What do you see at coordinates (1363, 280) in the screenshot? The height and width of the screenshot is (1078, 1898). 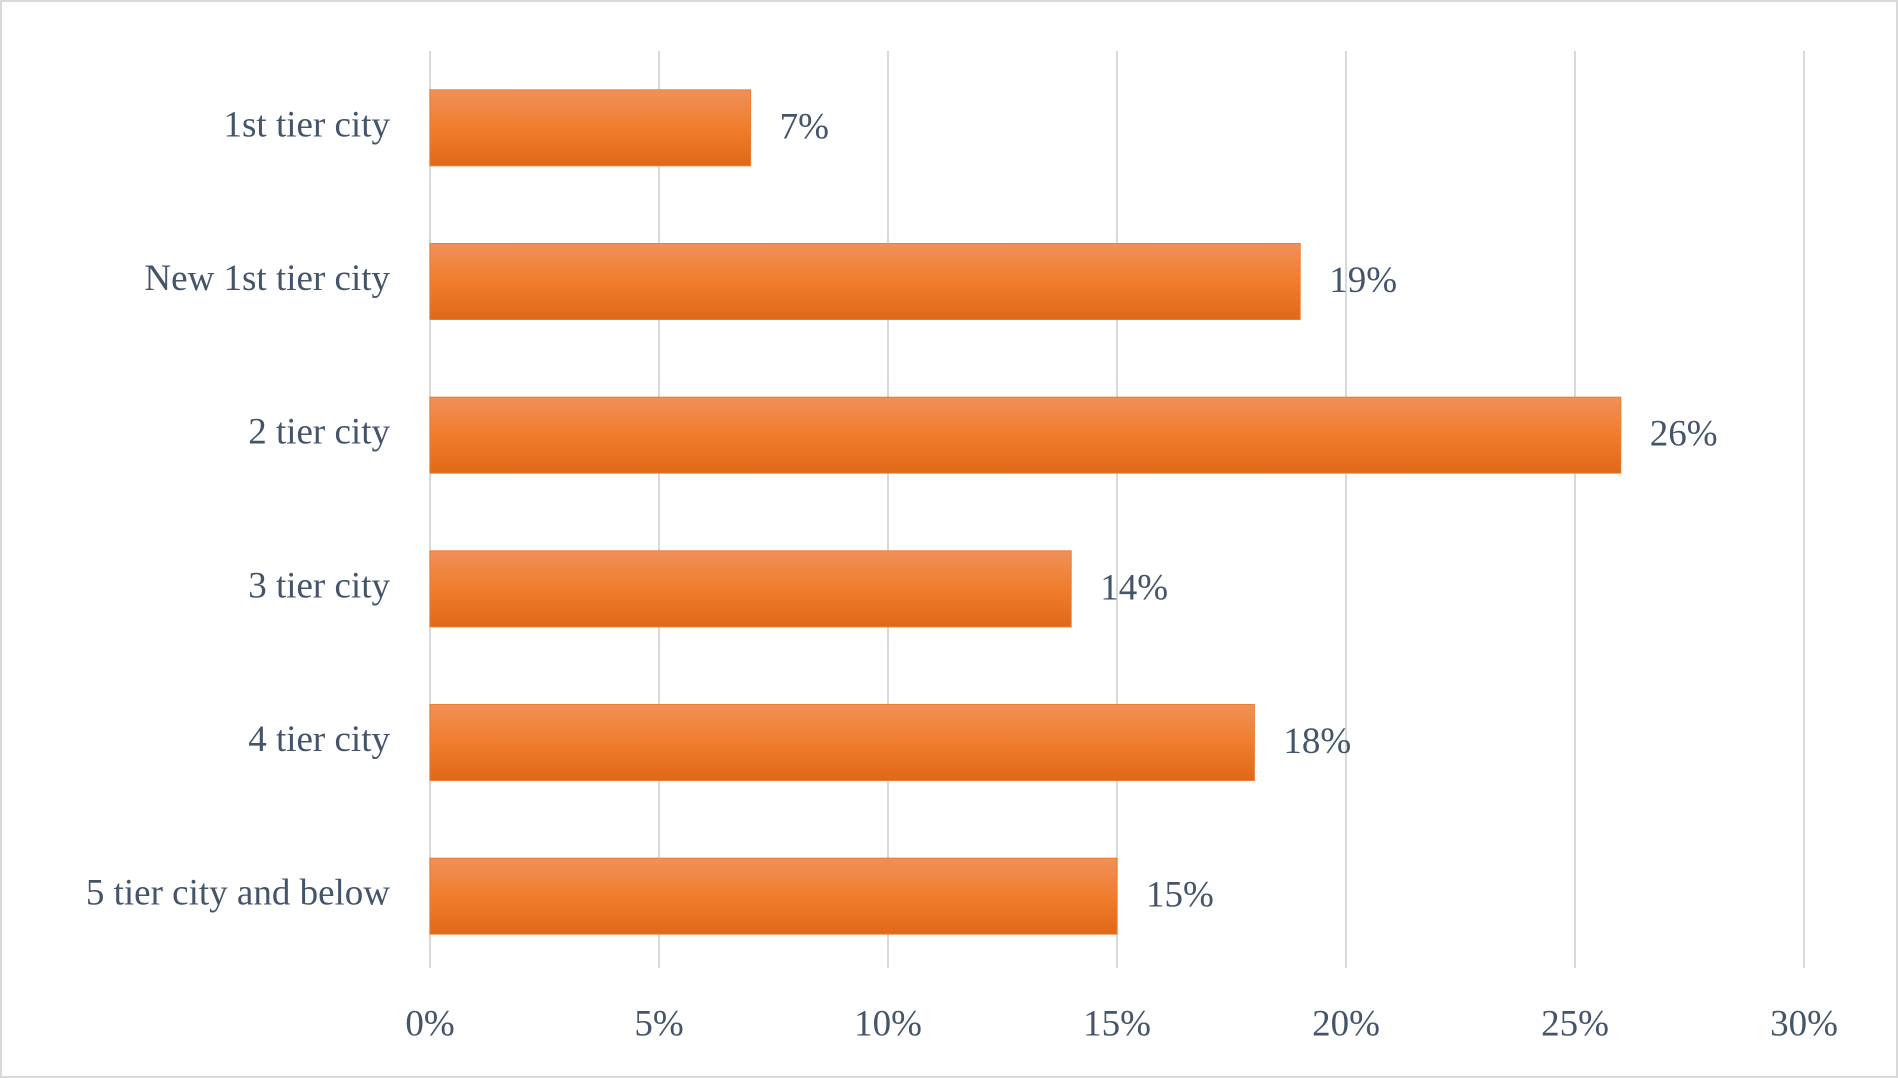 I see `data-label: 19%` at bounding box center [1363, 280].